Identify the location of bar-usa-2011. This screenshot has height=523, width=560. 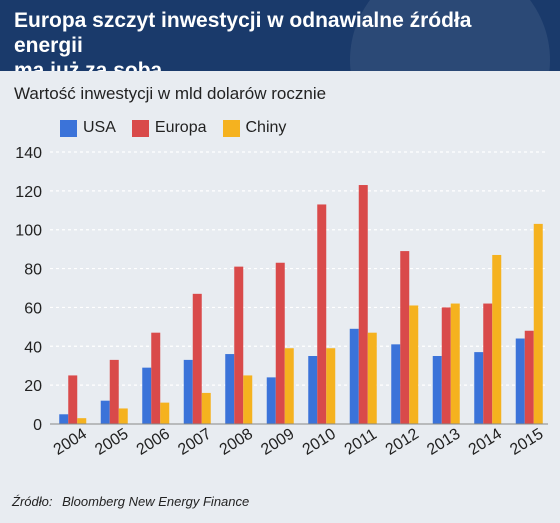
(354, 376).